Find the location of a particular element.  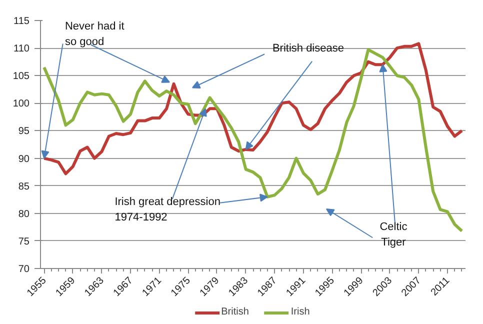

y-tick-label: 115 is located at coordinates (22, 21).